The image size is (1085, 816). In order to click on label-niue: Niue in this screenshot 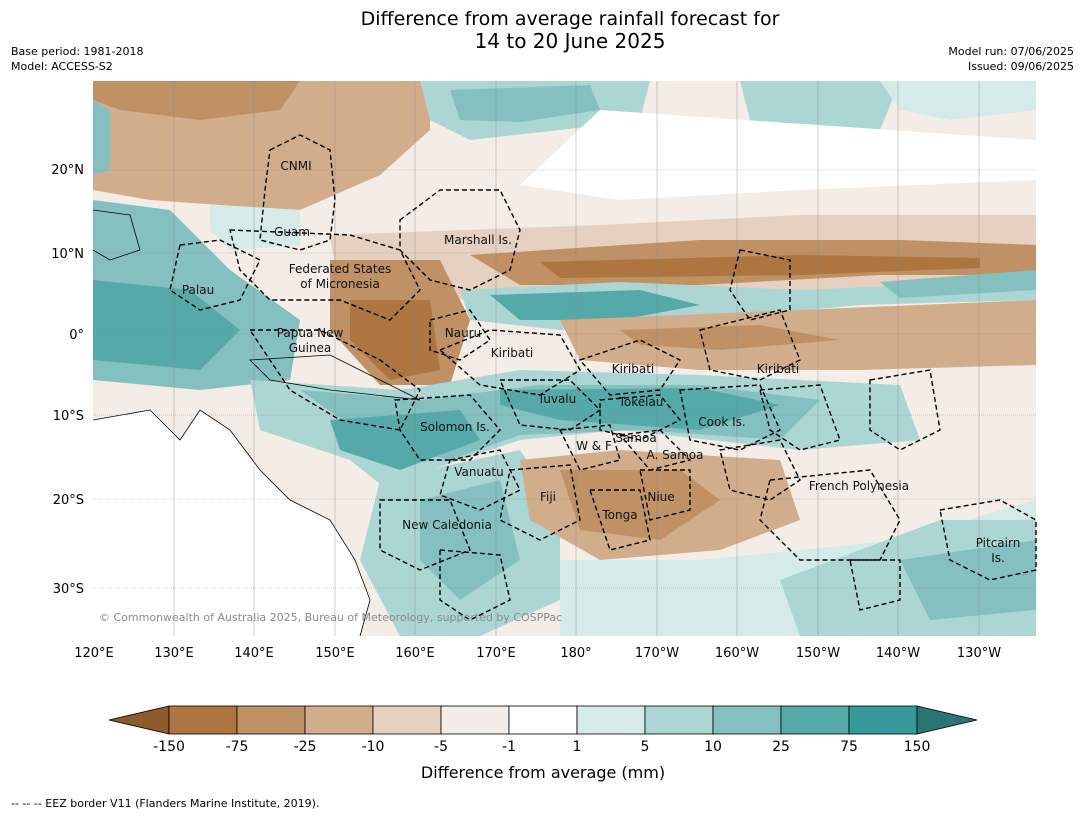, I will do `click(660, 497)`.